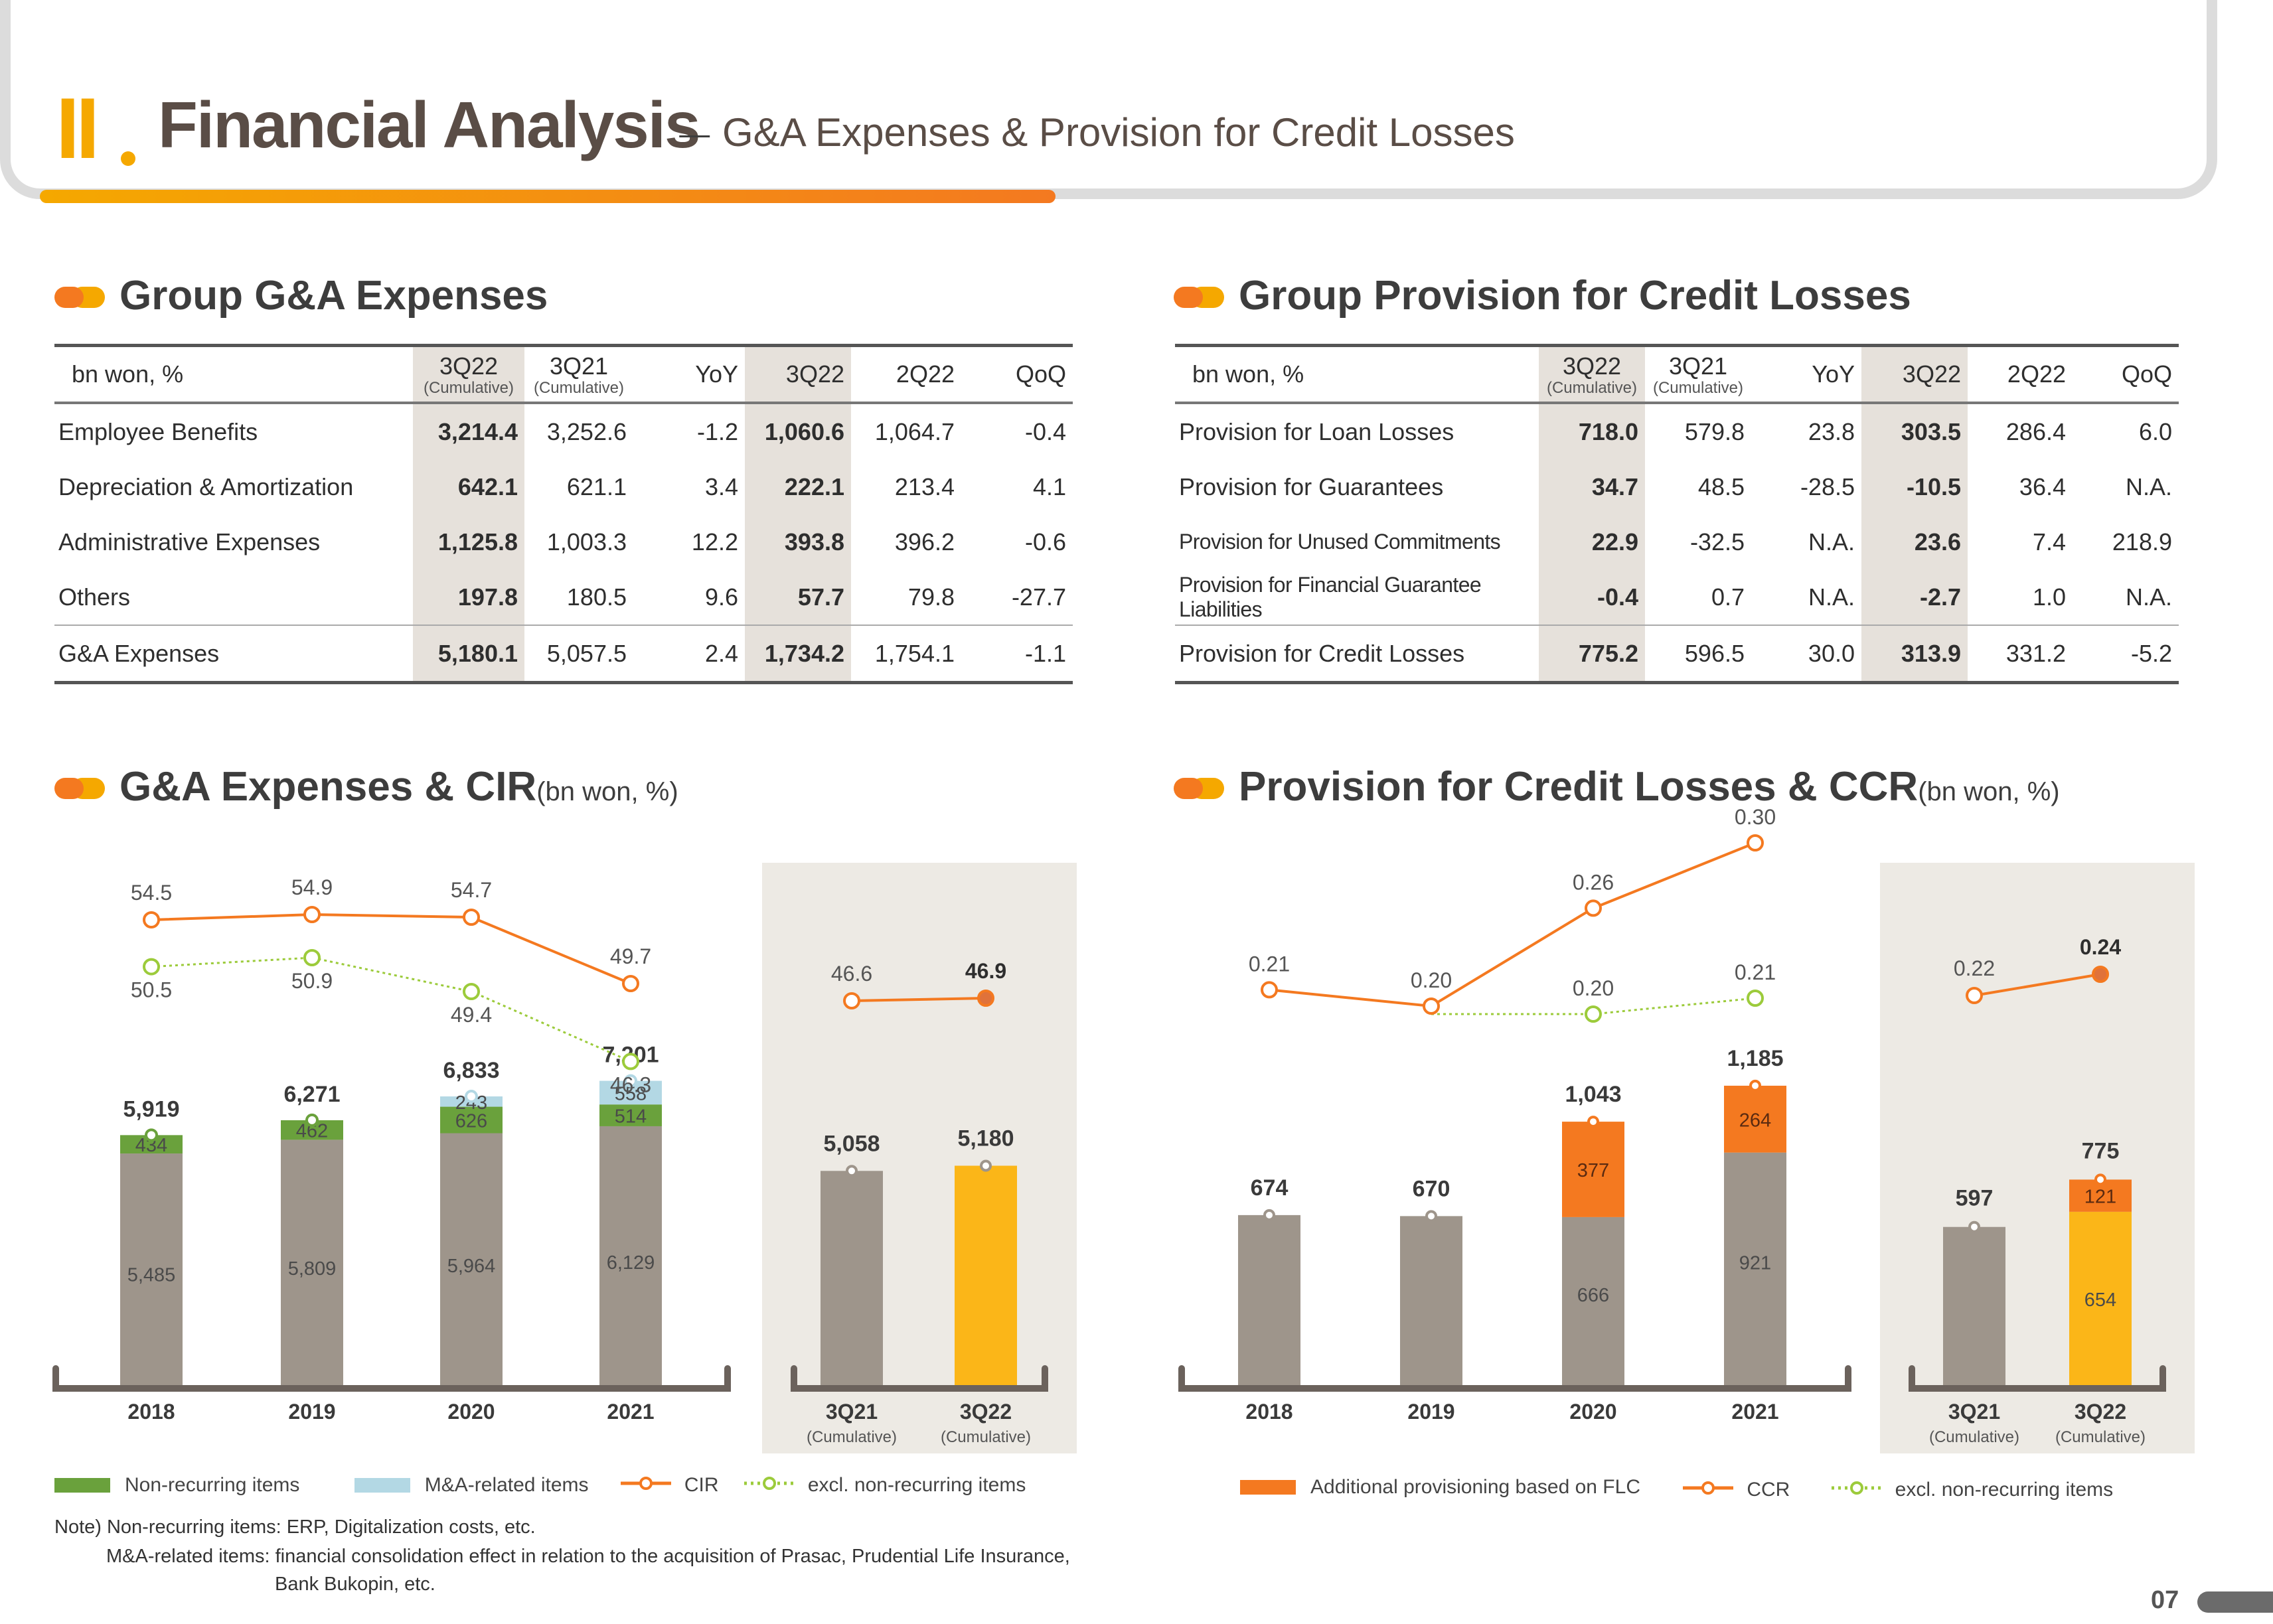 Image resolution: width=2273 pixels, height=1624 pixels. Describe the element at coordinates (914, 431) in the screenshot. I see `table-cell: 1,064.7` at that location.